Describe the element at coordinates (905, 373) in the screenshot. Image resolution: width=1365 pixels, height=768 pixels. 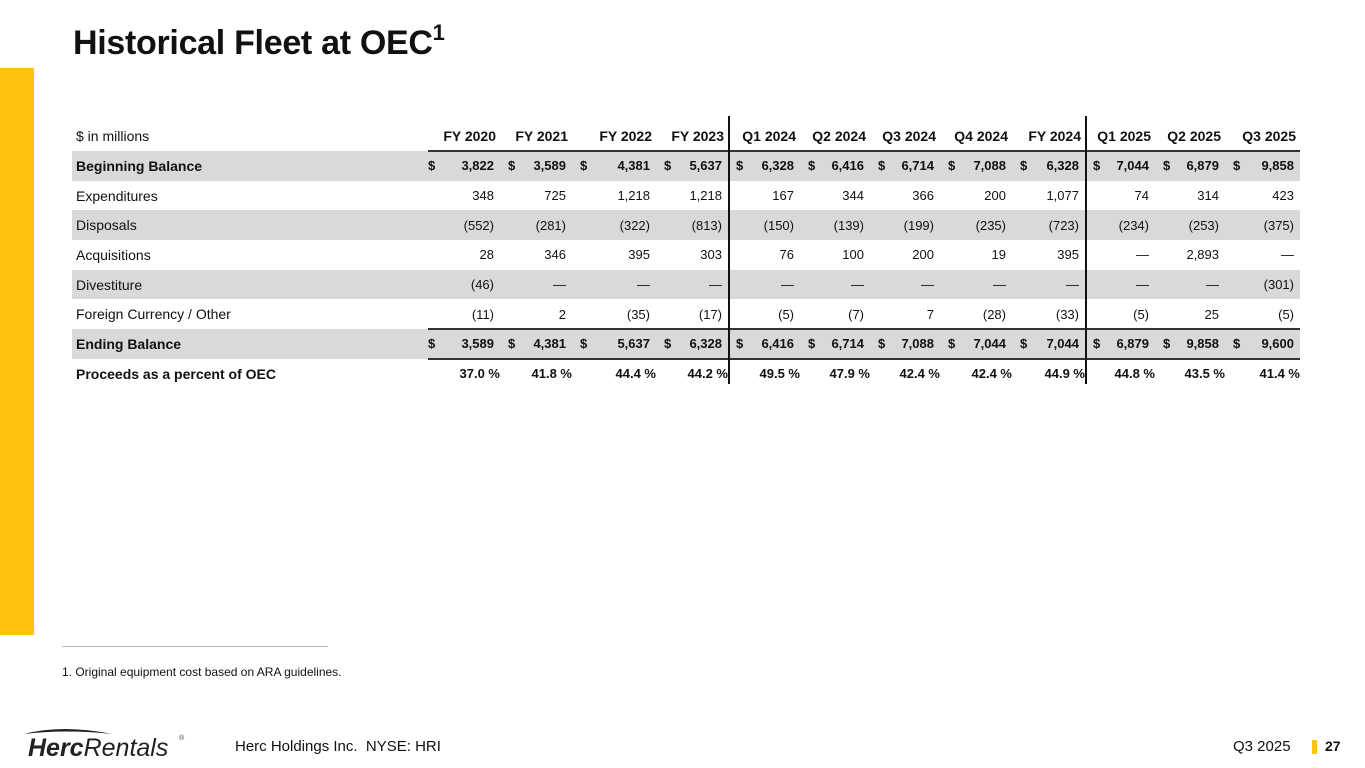
I see `table-cell: 42.4 %` at that location.